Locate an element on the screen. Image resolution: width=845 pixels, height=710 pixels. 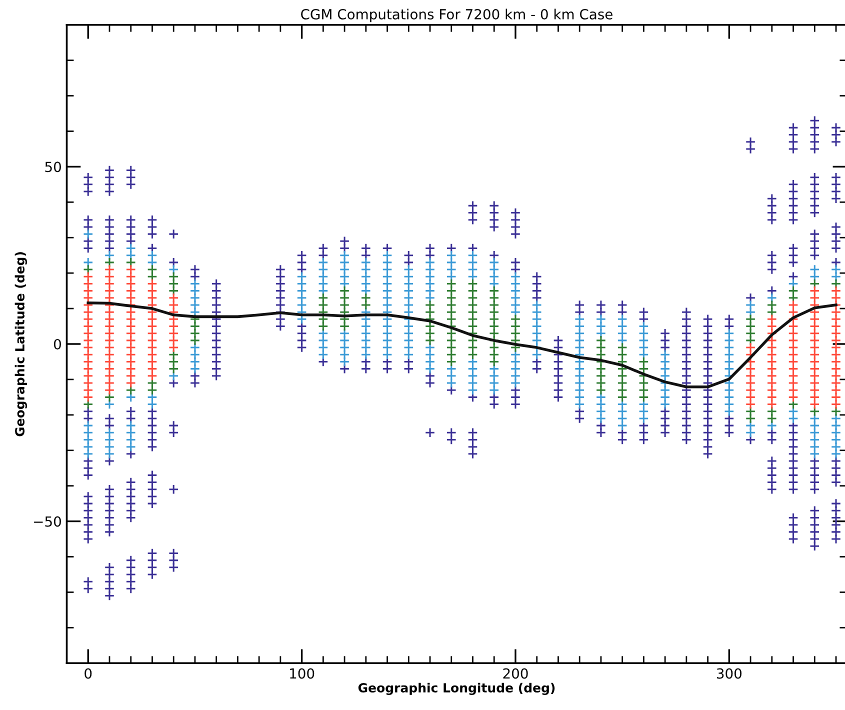
chart-title: CGM Computations For 7200 km - 0 km Case is located at coordinates (456, 15).